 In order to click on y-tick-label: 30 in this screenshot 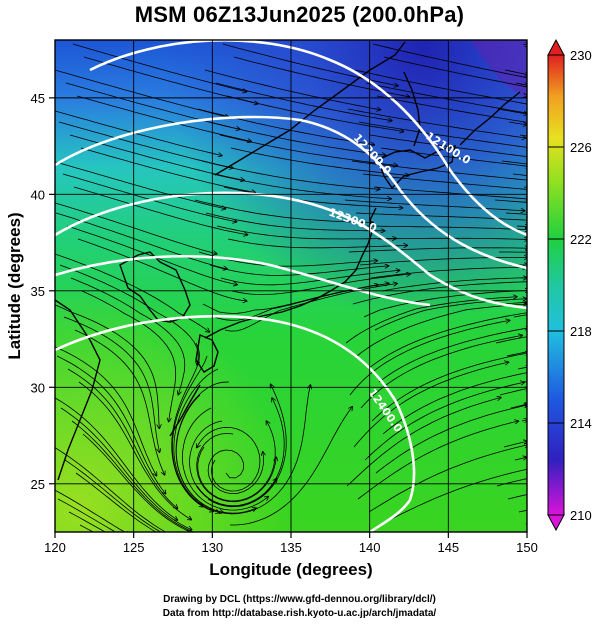, I will do `click(38, 387)`.